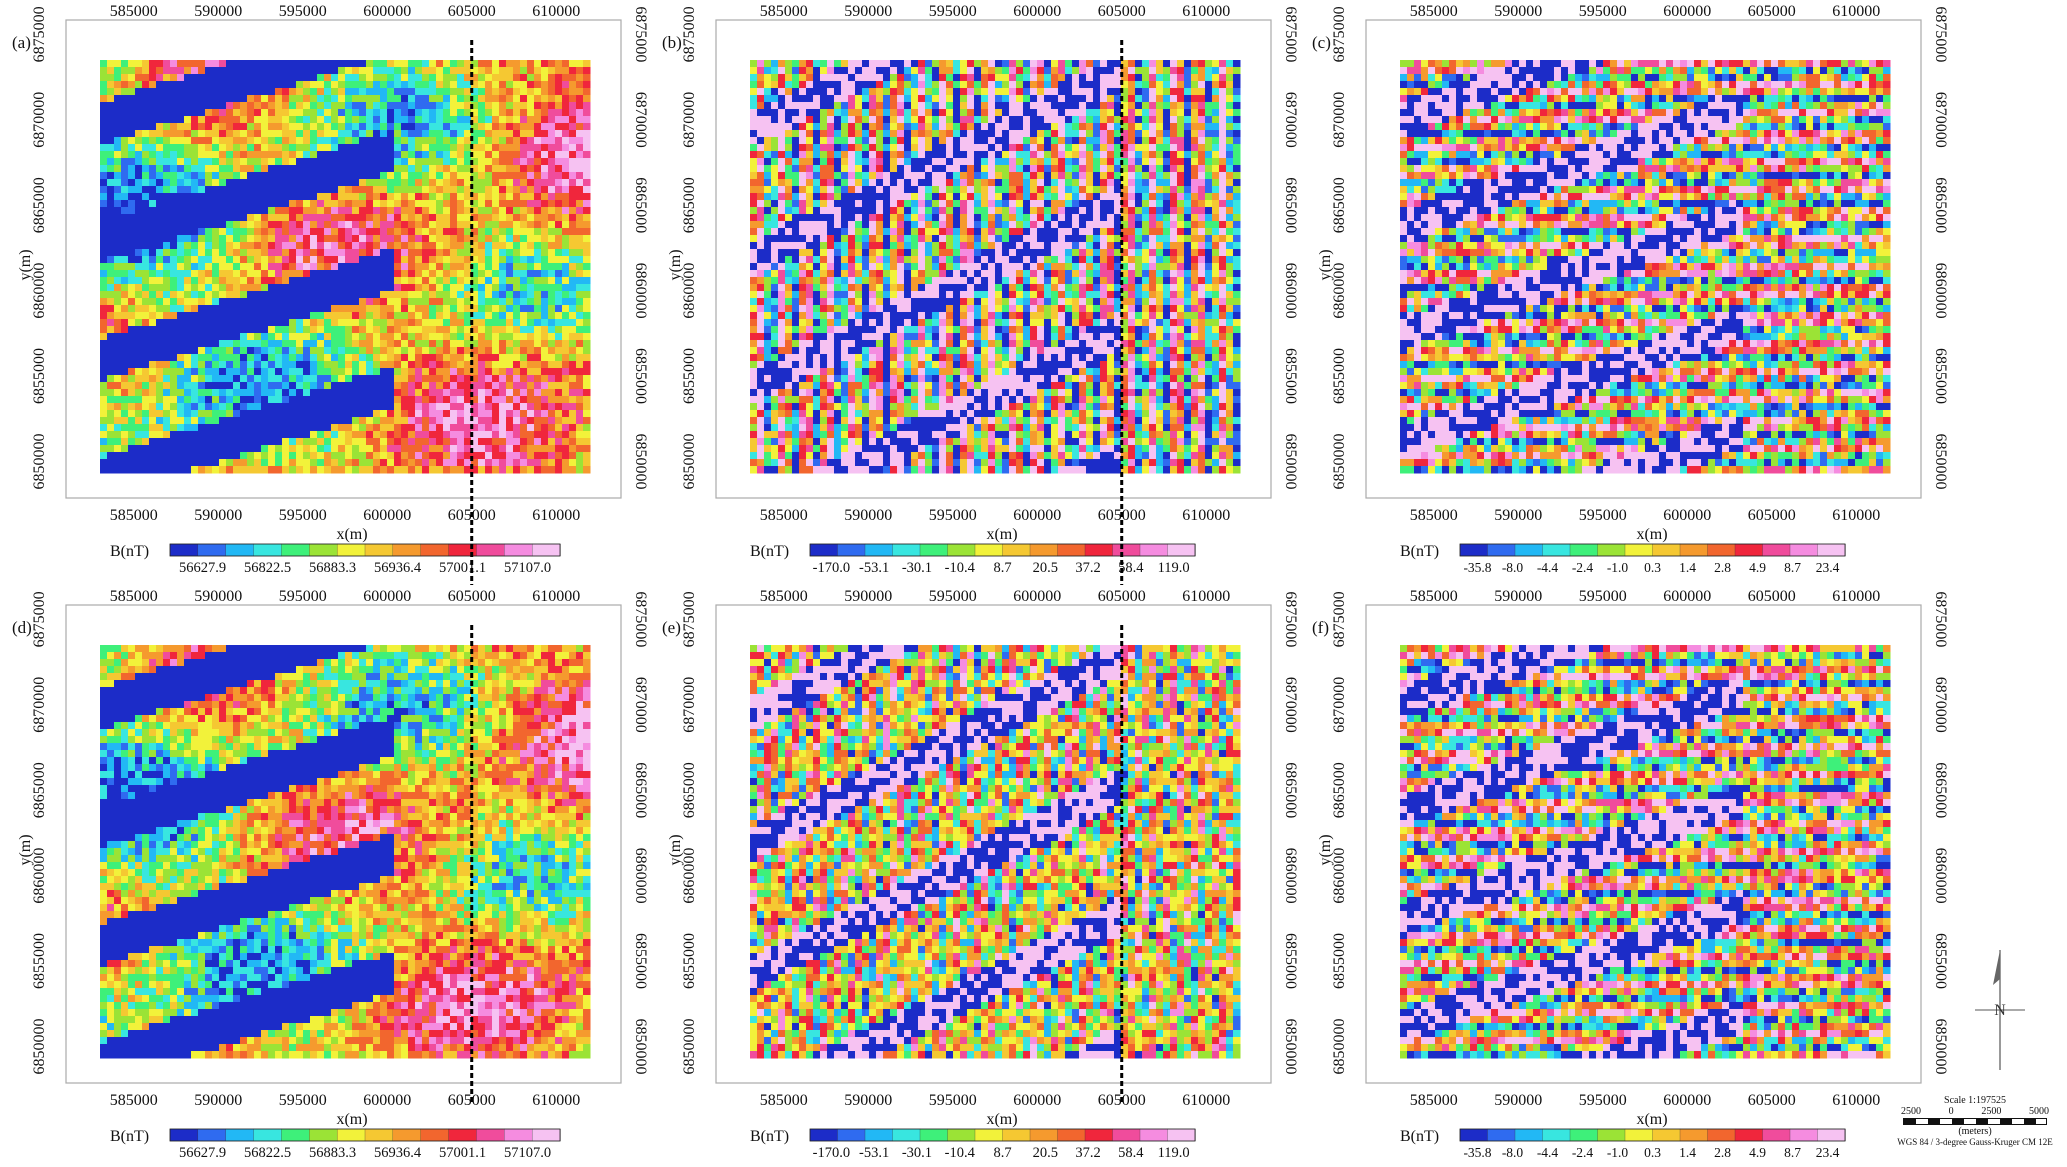  Describe the element at coordinates (1321, 42) in the screenshot. I see `panel-label: (c)` at that location.